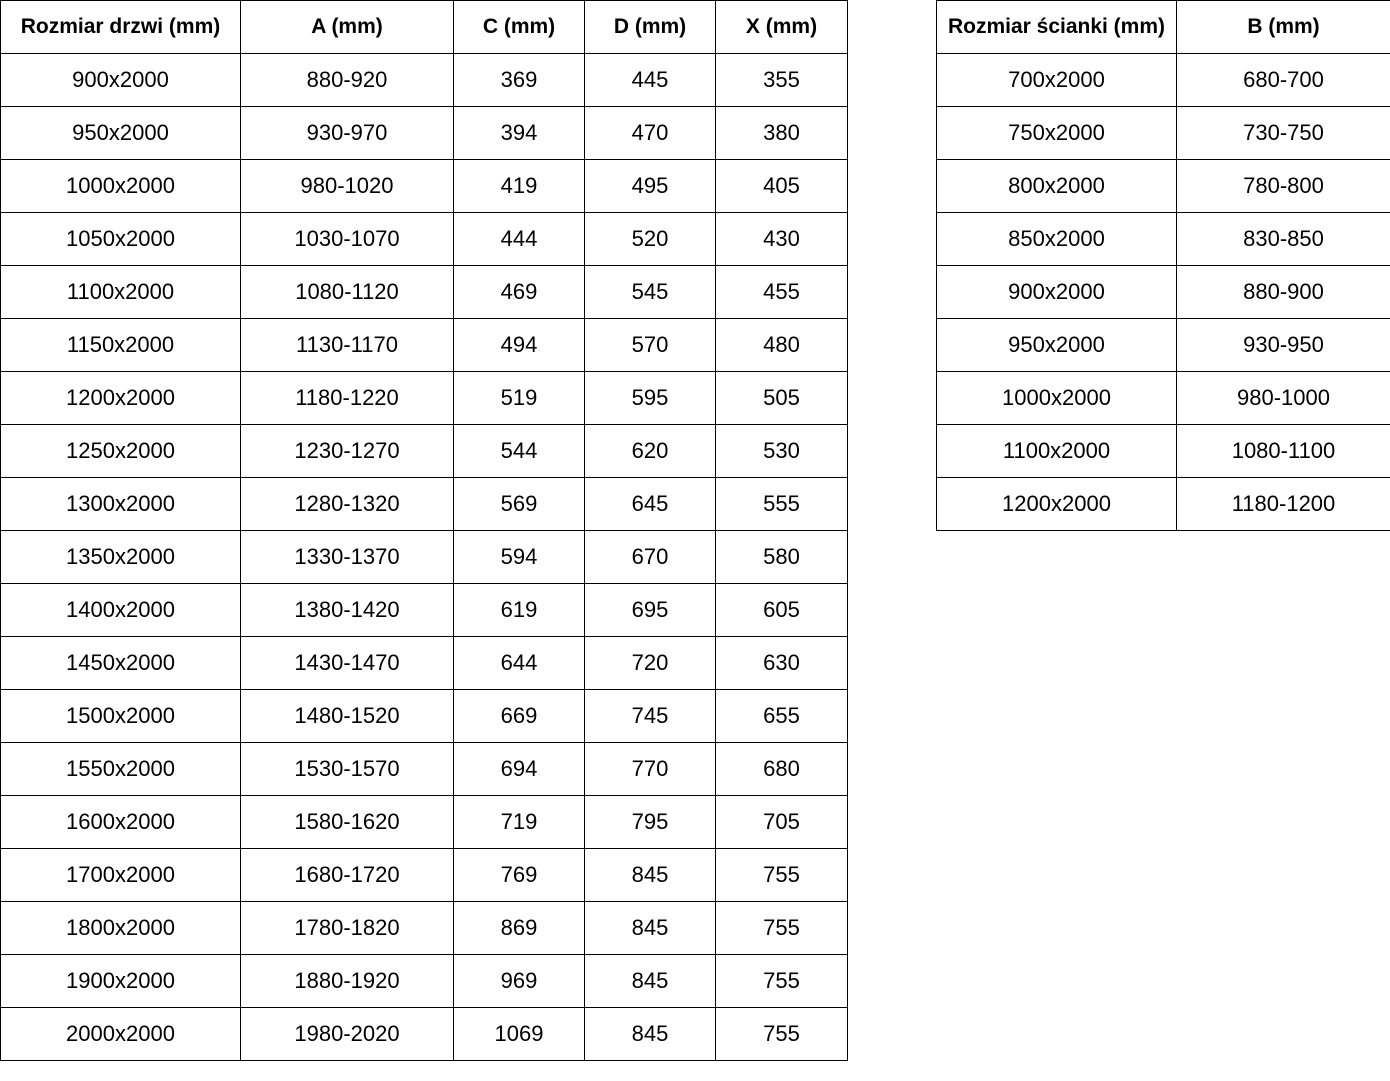 This screenshot has width=1390, height=1081. Describe the element at coordinates (120, 557) in the screenshot. I see `table-cell: 1350x2000` at that location.